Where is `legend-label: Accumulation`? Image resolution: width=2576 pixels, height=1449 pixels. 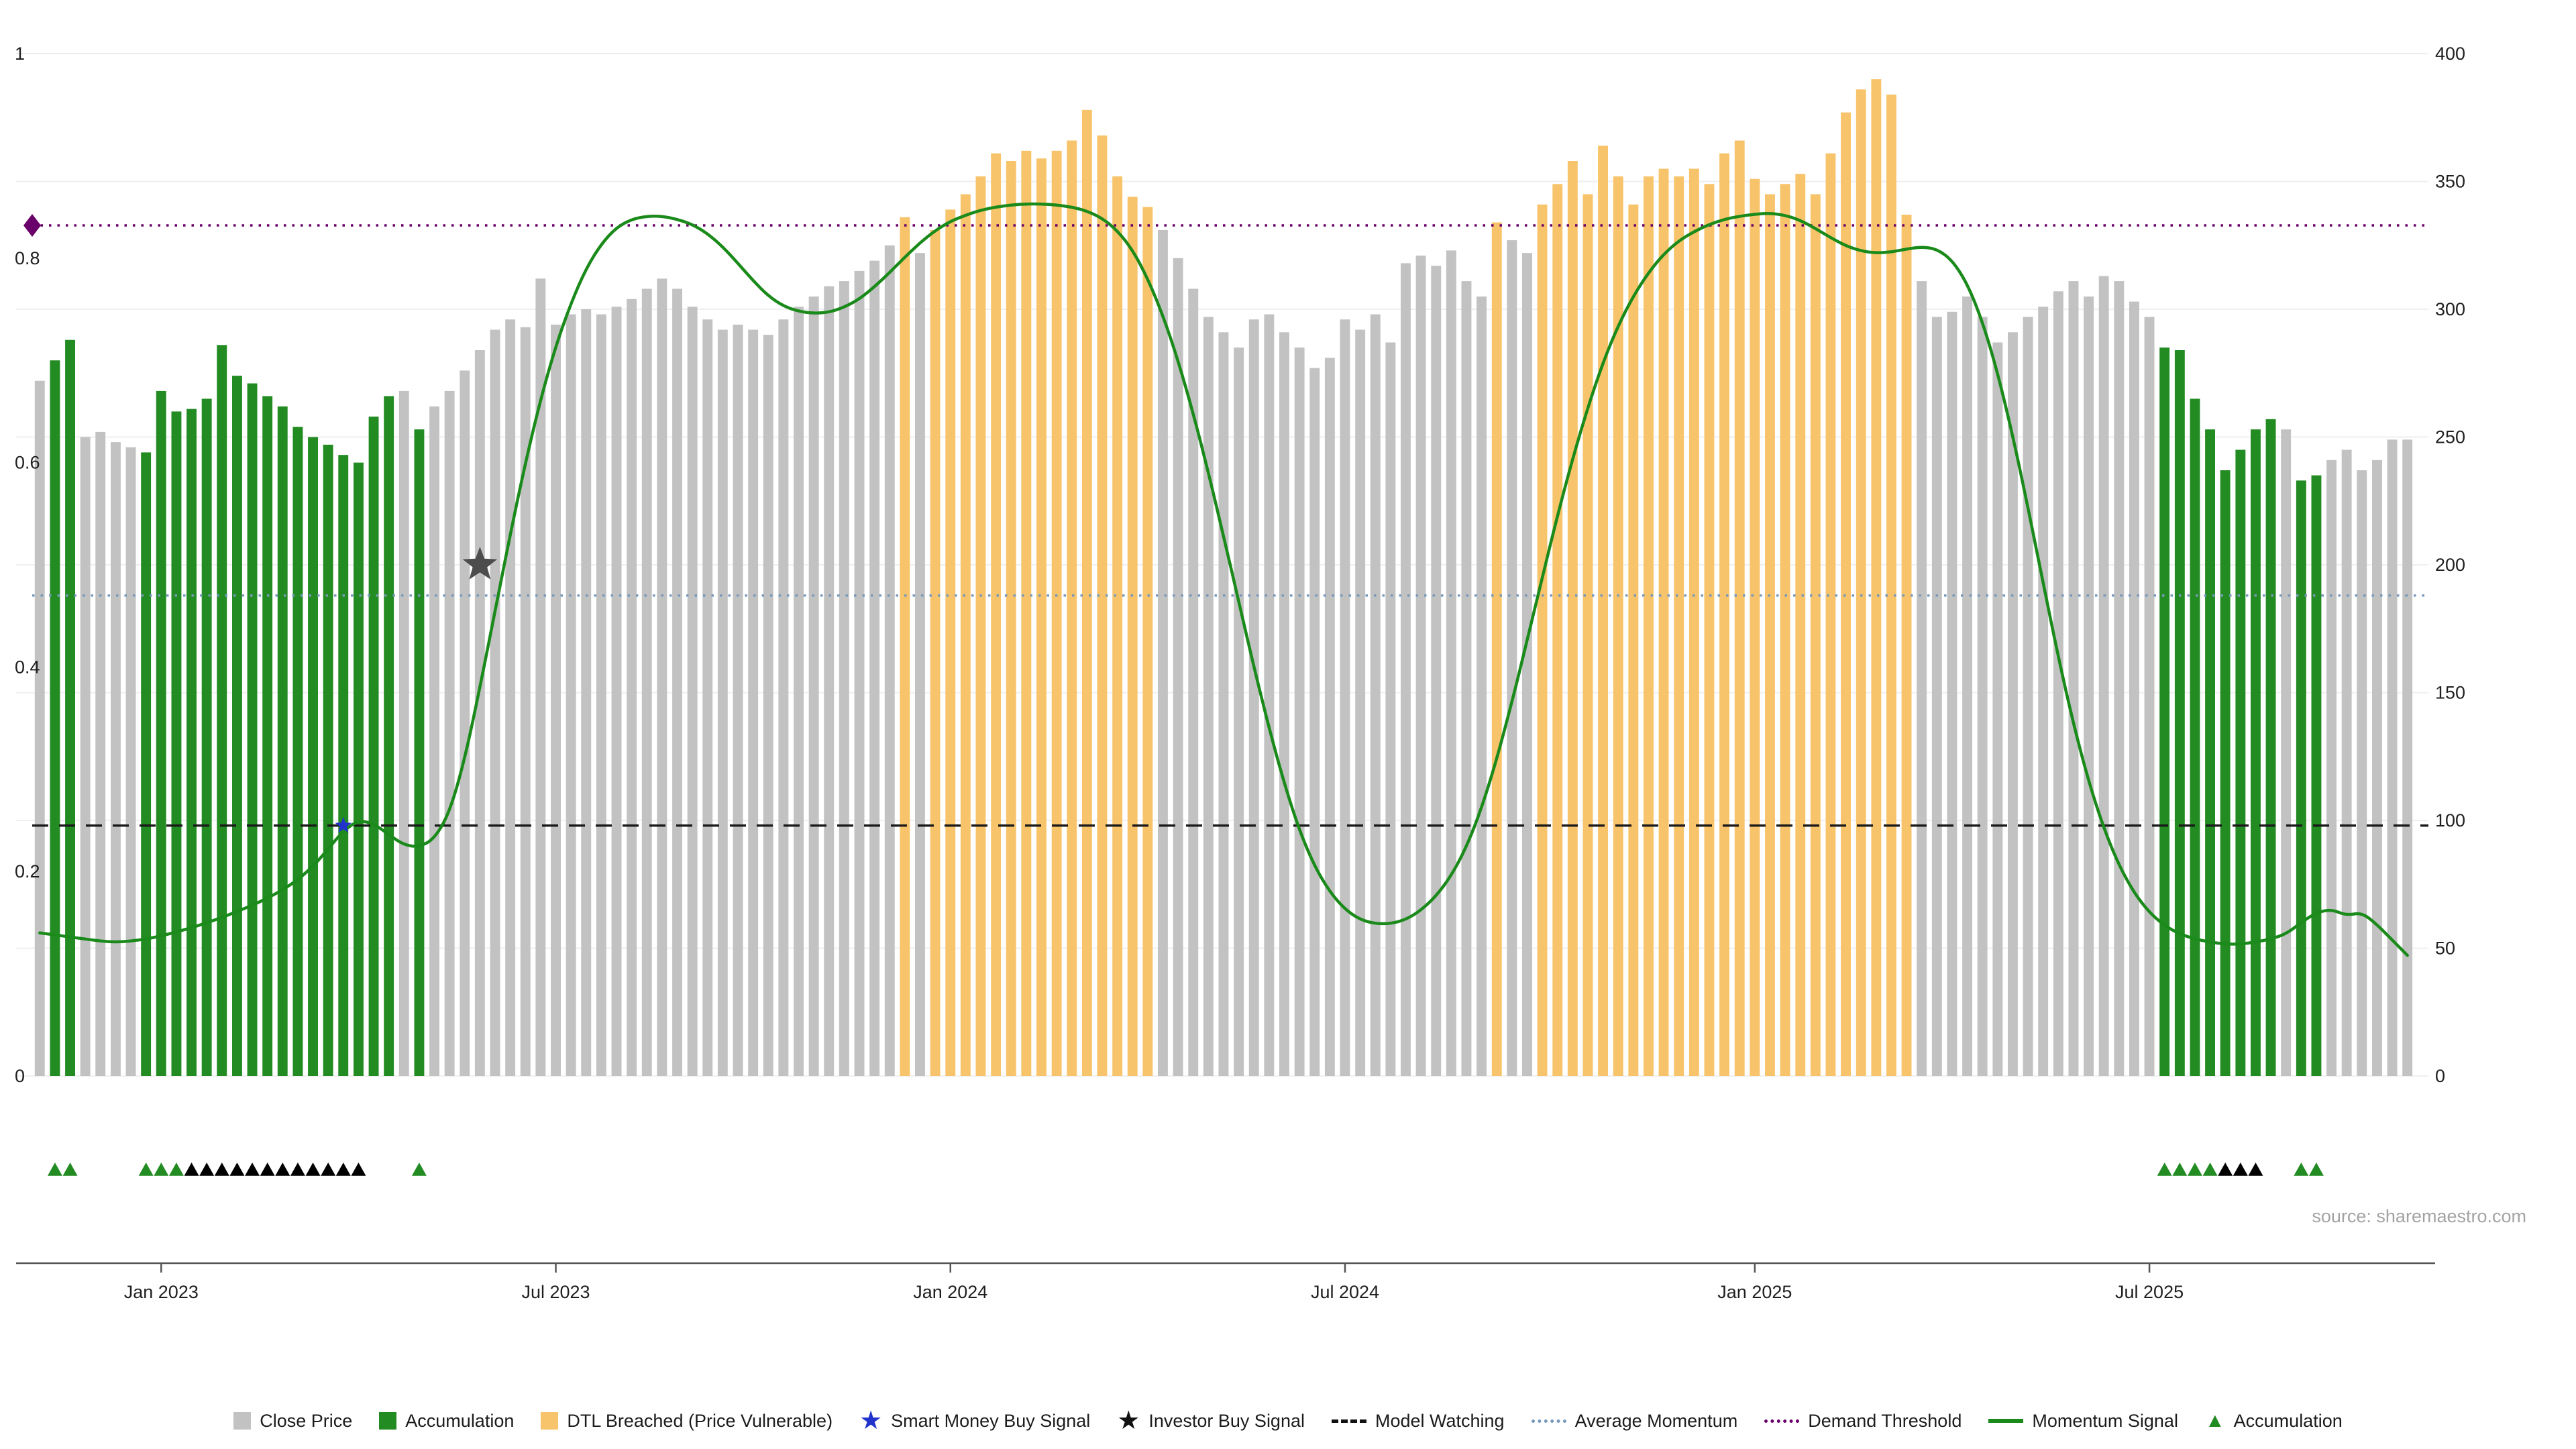
legend-label: Accumulation is located at coordinates (2288, 1420).